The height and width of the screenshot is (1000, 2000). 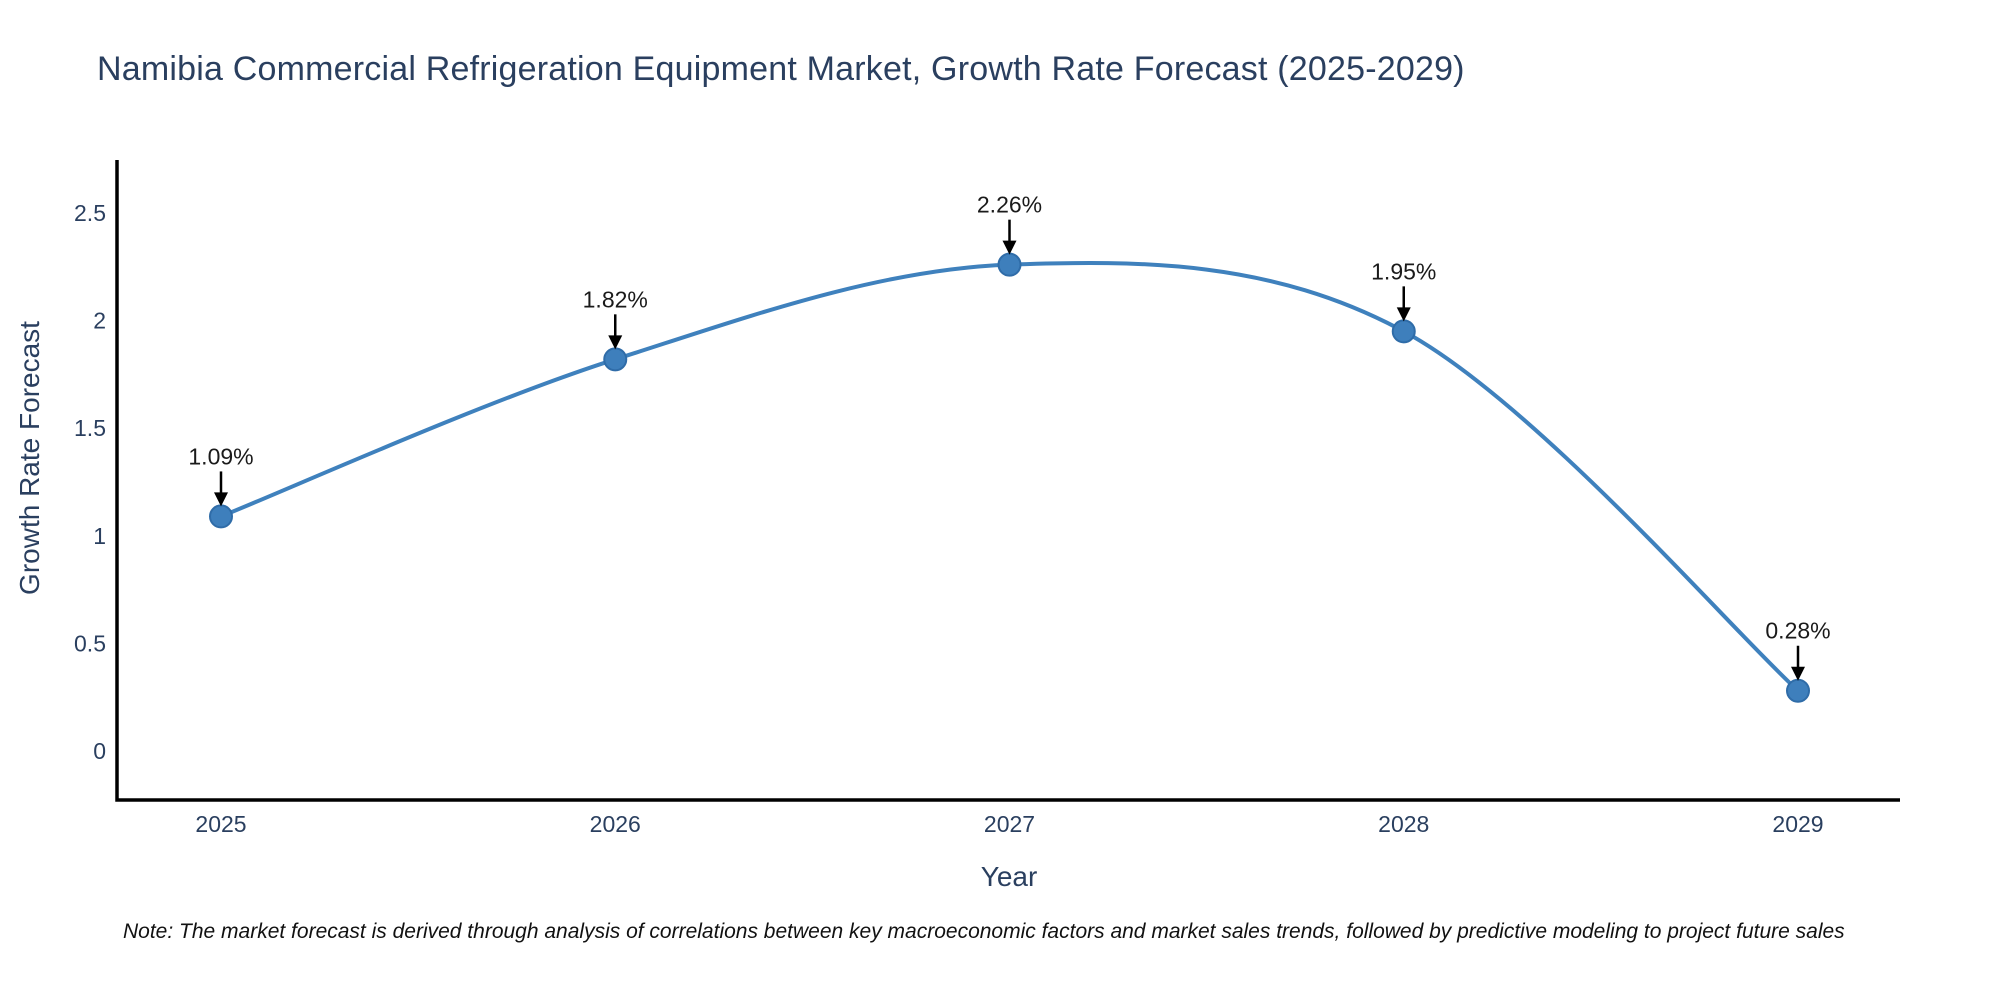 I want to click on y-tick-label: 2, so click(x=99, y=321).